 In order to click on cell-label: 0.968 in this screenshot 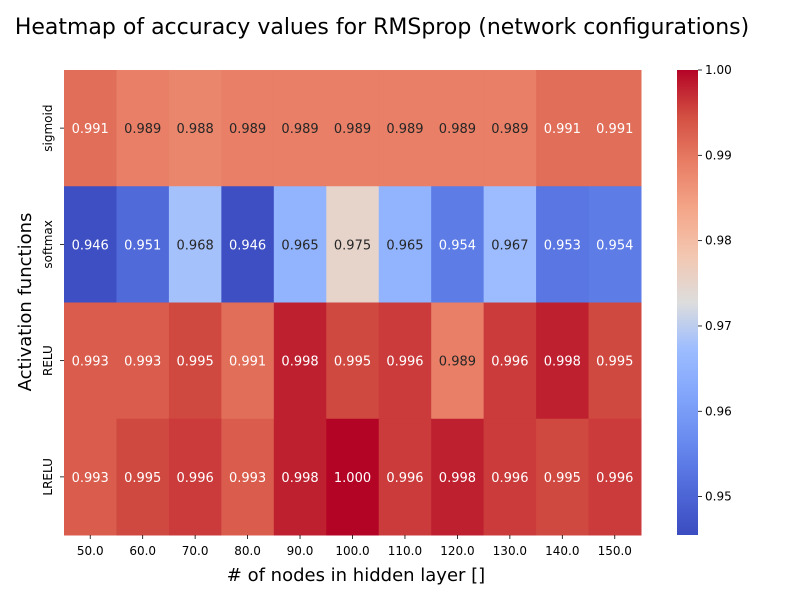, I will do `click(195, 245)`.